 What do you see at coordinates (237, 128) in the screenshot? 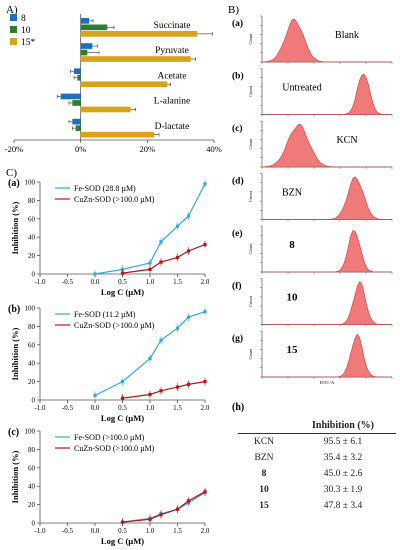
I see `histogram-label: (c)` at bounding box center [237, 128].